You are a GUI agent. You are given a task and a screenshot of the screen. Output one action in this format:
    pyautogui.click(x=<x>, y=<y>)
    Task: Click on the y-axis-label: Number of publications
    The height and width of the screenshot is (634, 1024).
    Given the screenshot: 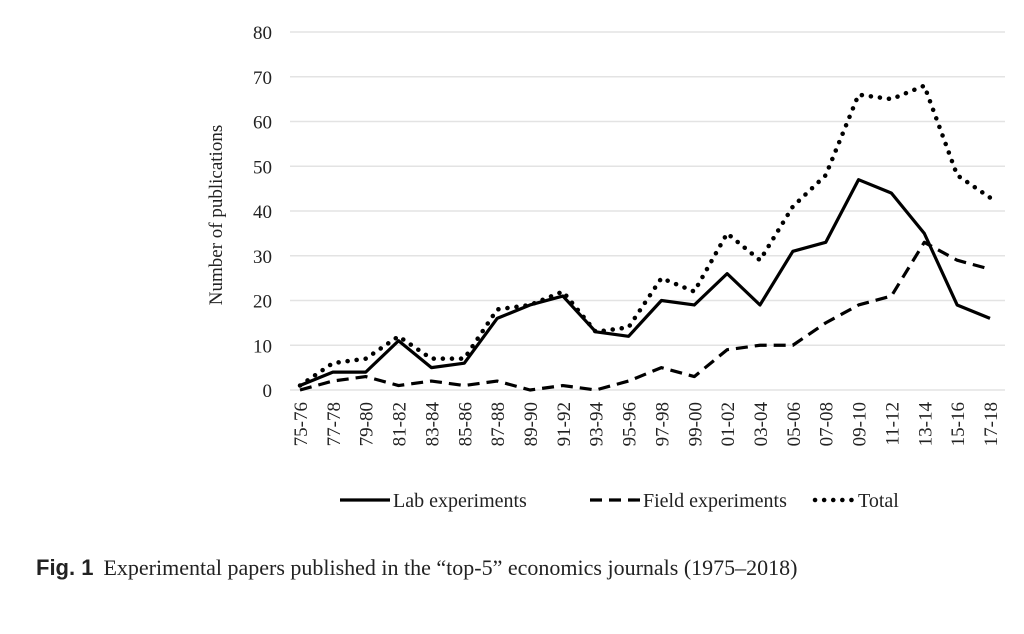 What is the action you would take?
    pyautogui.click(x=216, y=215)
    